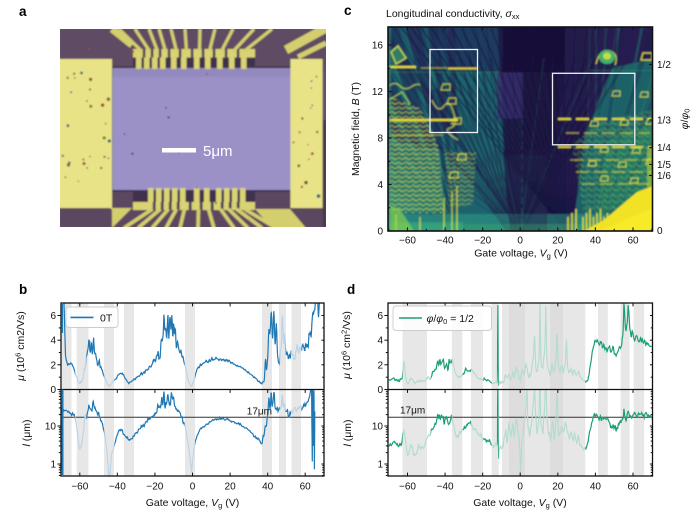  What do you see at coordinates (664, 65) in the screenshot?
I see `svg-text: 1/2` at bounding box center [664, 65].